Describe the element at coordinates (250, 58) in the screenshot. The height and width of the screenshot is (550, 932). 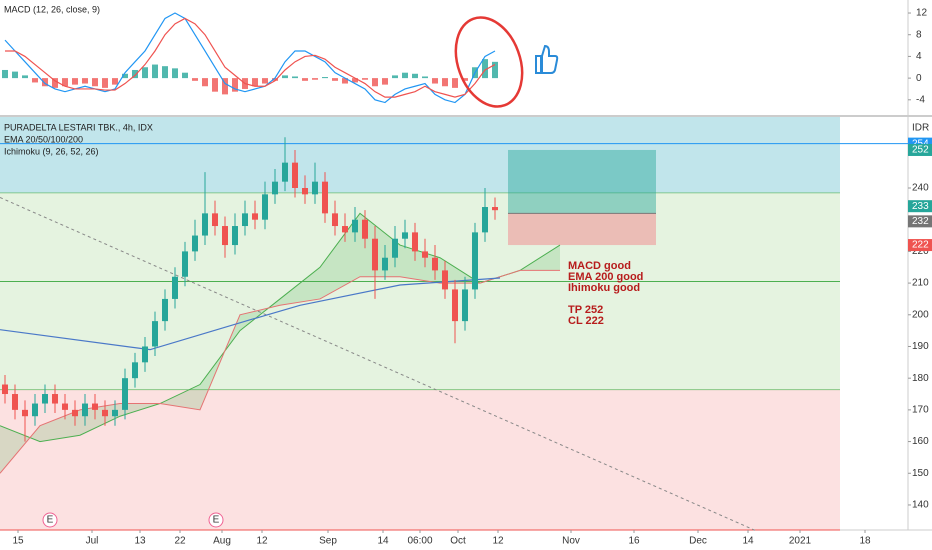
I see `macd-line` at that location.